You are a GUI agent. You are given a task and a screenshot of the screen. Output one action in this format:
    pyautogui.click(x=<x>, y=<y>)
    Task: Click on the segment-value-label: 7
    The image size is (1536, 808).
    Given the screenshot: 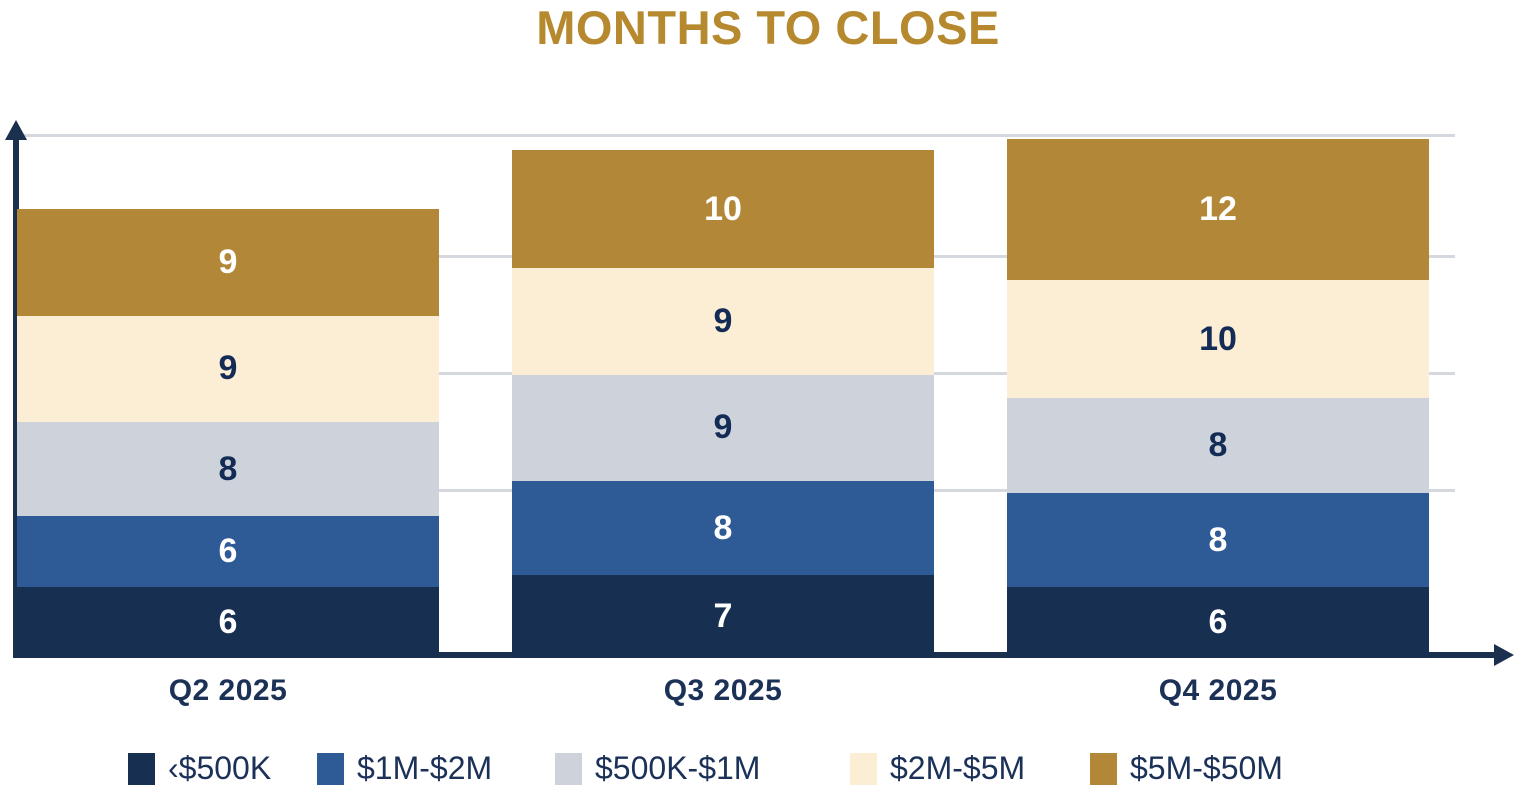 What is the action you would take?
    pyautogui.click(x=723, y=616)
    